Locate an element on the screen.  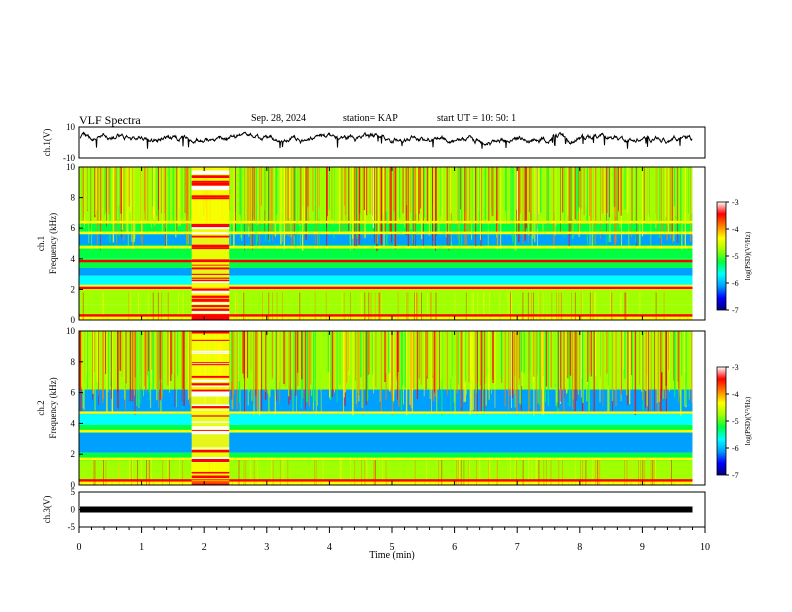
ch1-colorbar-tick-label: -5 is located at coordinates (735, 256).